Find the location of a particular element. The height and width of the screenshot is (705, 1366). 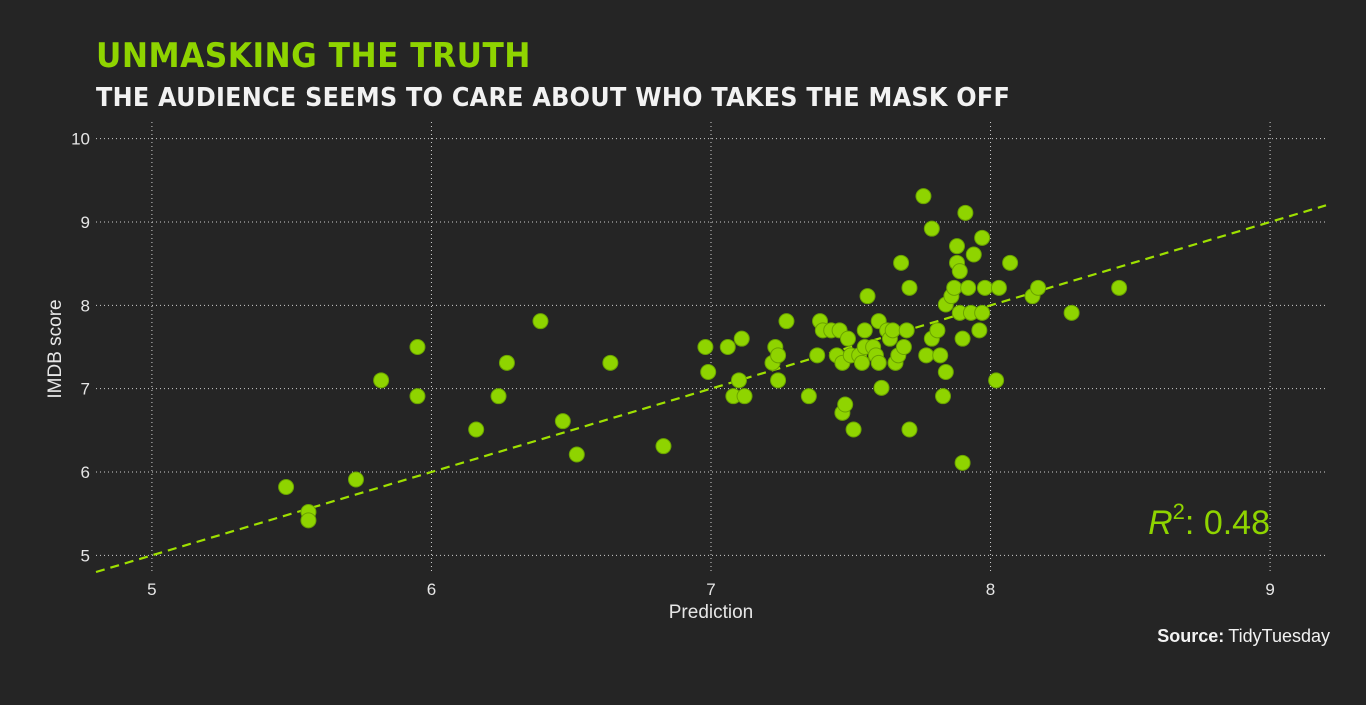

y-tick-labels: 5 6 7 8 9 10 is located at coordinates (80, 348).